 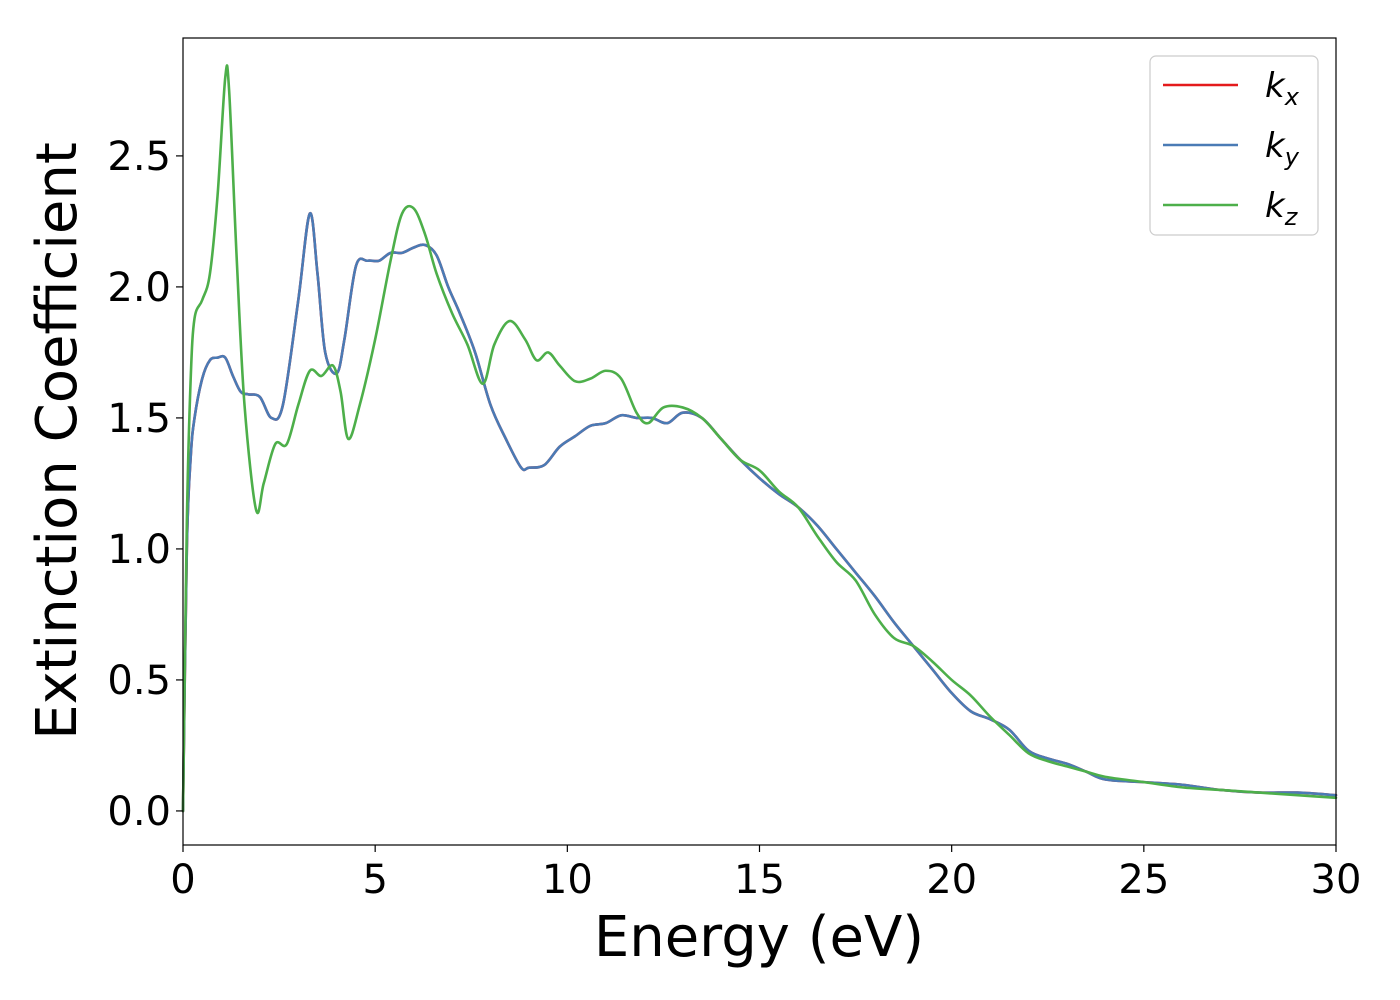 I want to click on y-axis-label: Extinction Coefficient, so click(x=57, y=441).